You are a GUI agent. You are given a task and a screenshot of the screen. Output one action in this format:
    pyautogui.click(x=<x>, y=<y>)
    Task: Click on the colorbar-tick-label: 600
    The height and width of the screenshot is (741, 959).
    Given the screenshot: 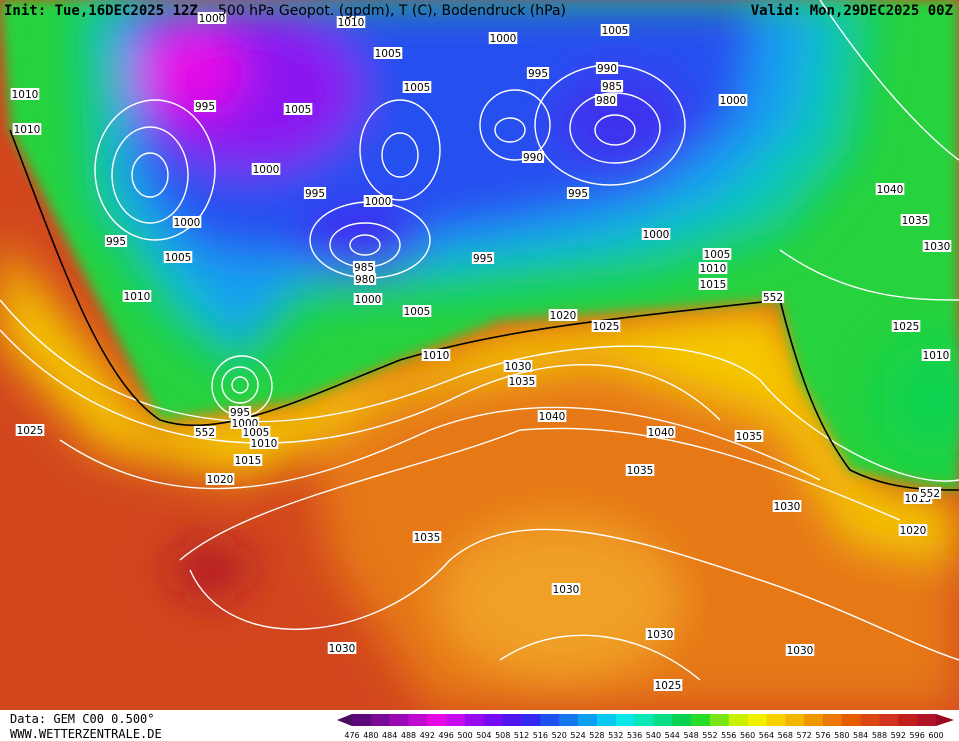 What is the action you would take?
    pyautogui.click(x=935, y=735)
    